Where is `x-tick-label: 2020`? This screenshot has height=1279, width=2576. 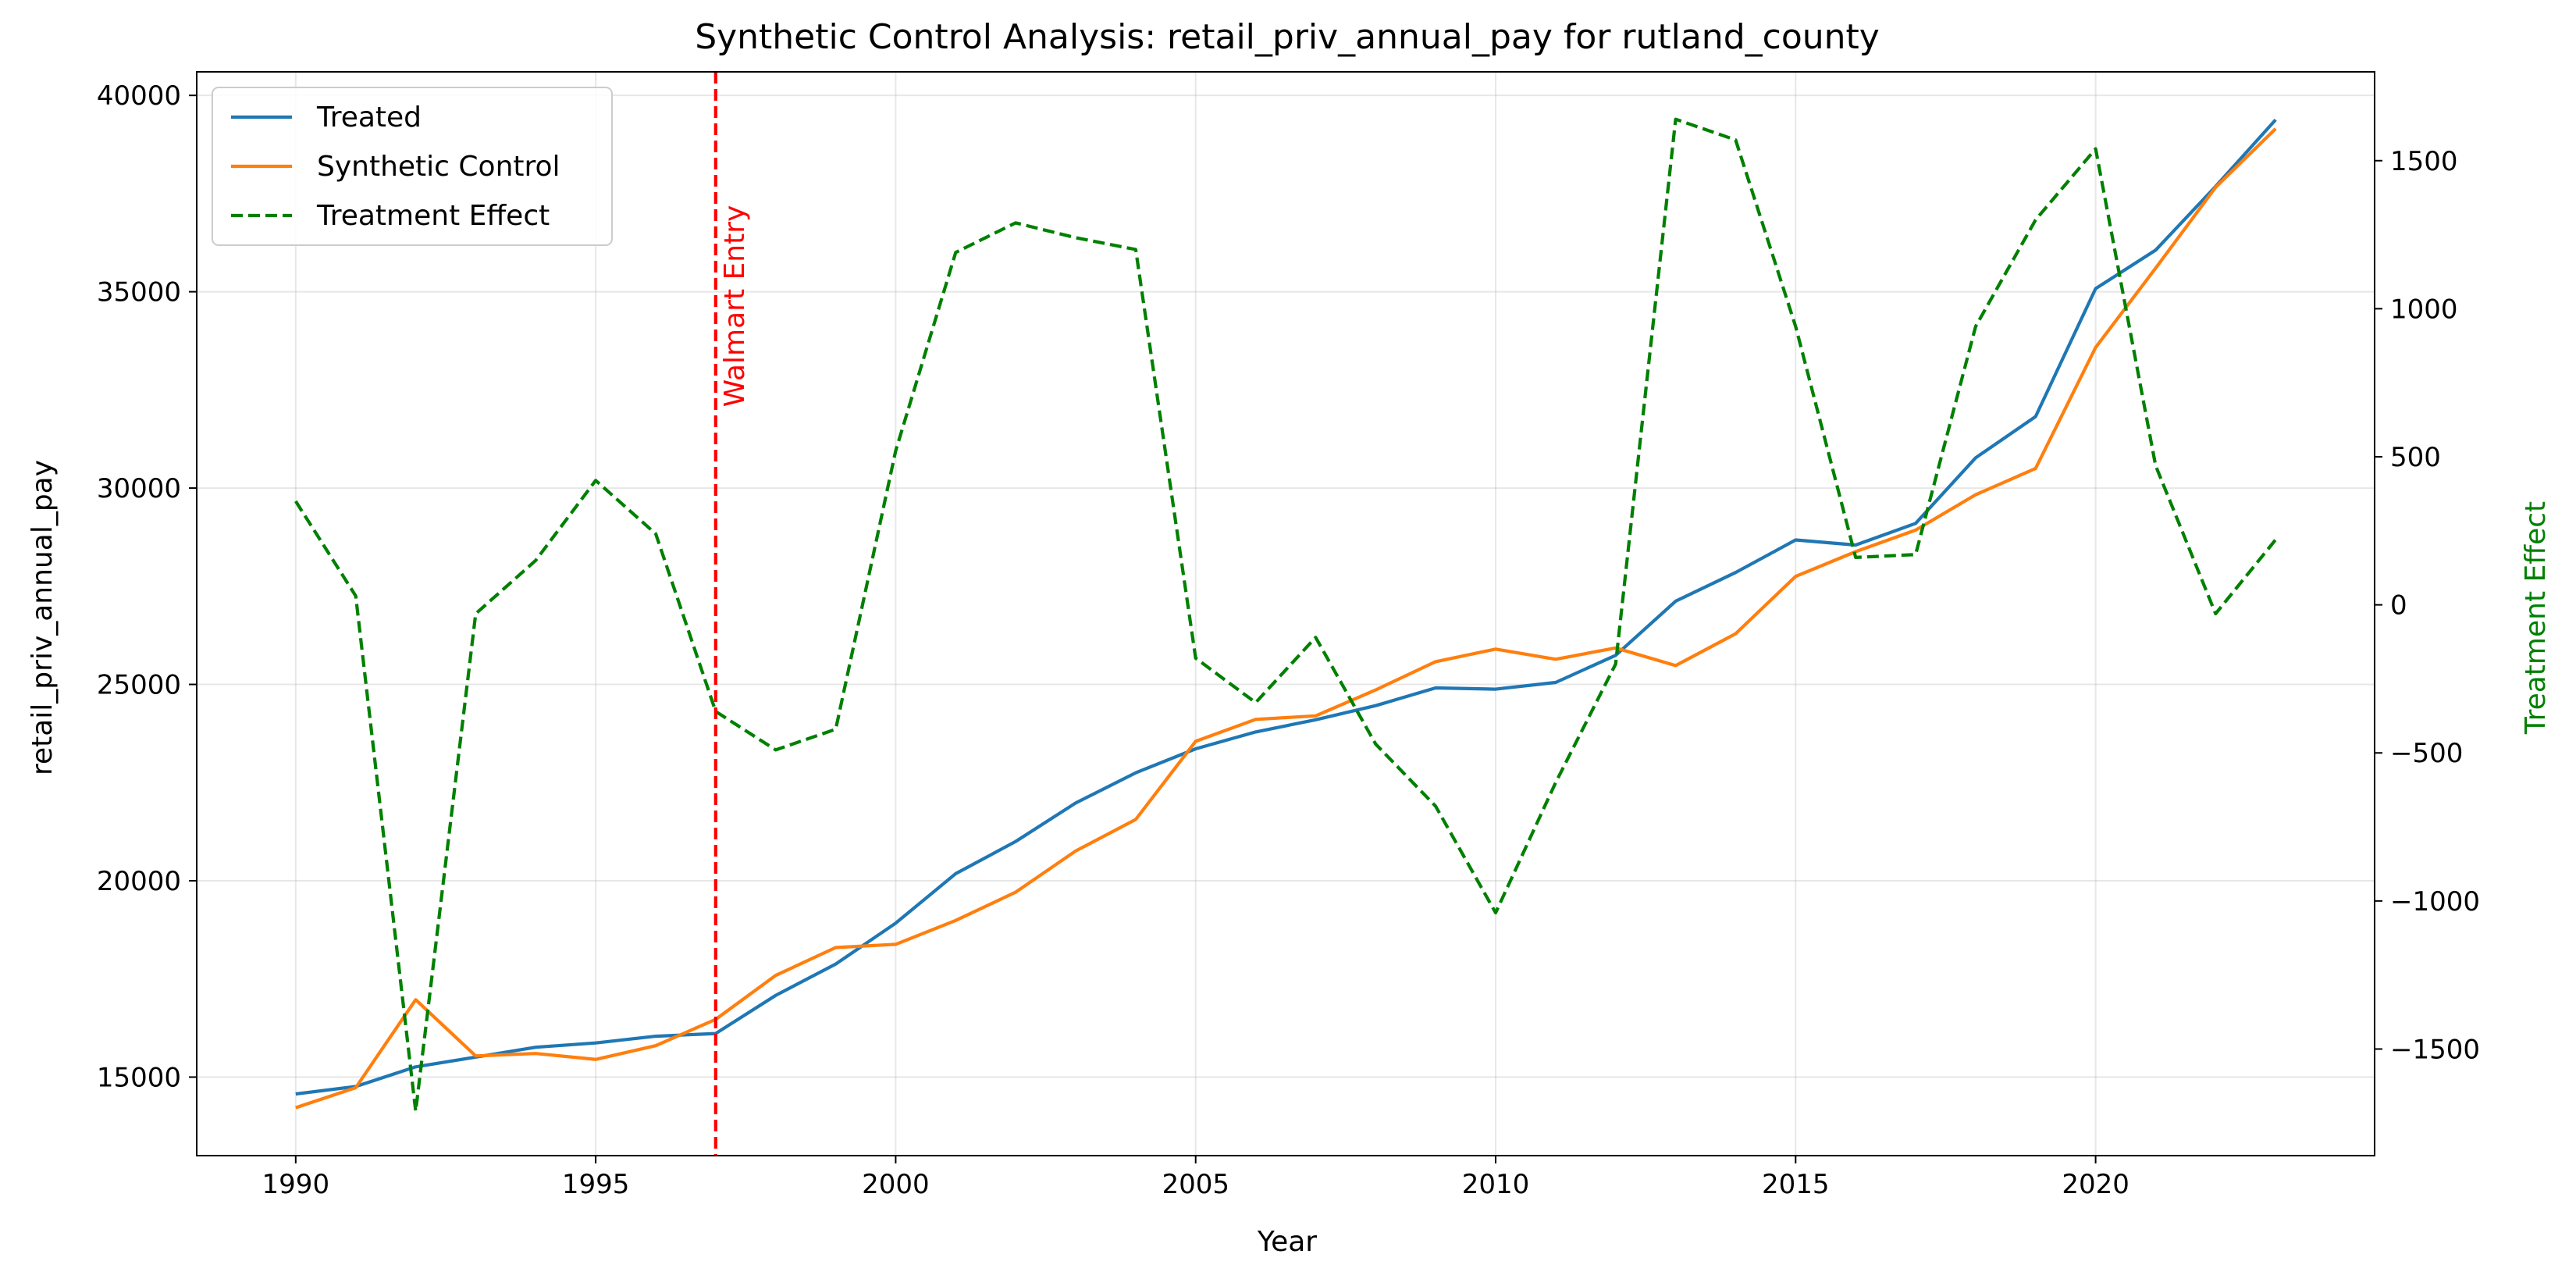 x-tick-label: 2020 is located at coordinates (2095, 1184).